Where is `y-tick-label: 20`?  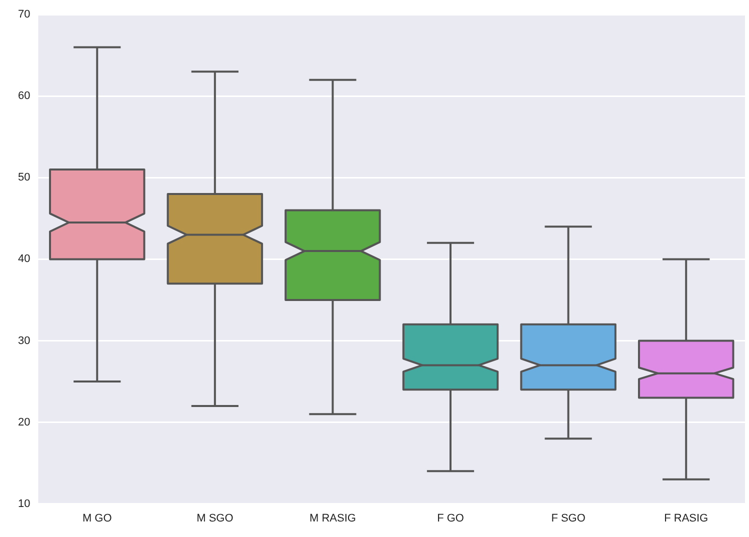
y-tick-label: 20 is located at coordinates (24, 422).